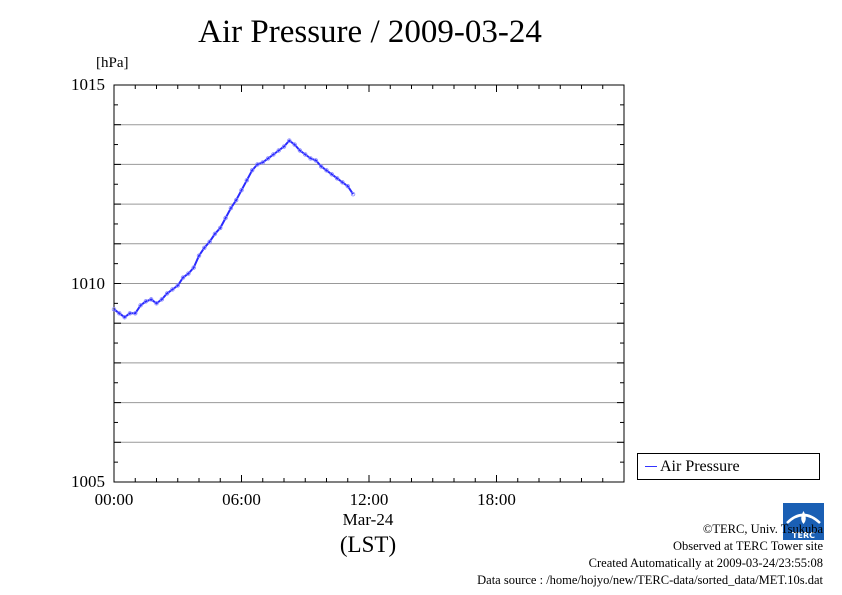 The height and width of the screenshot is (595, 842). I want to click on legend-swatch, so click(651, 466).